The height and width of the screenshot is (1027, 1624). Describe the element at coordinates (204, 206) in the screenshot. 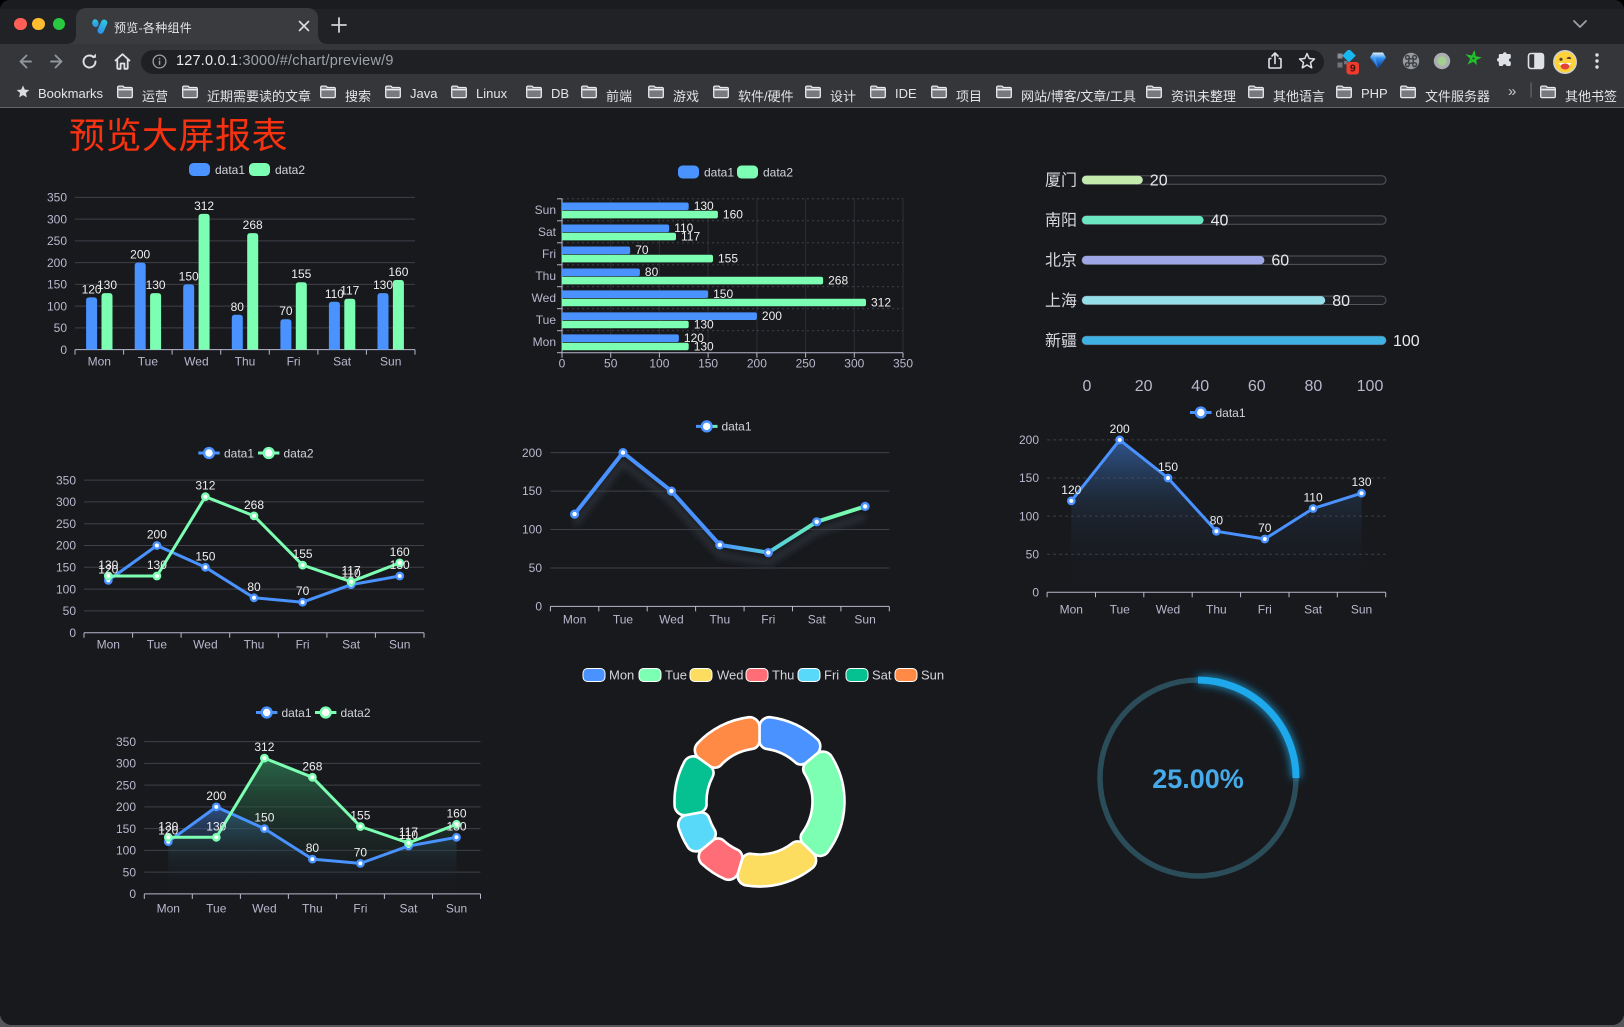

I see `svg-text: 312` at that location.